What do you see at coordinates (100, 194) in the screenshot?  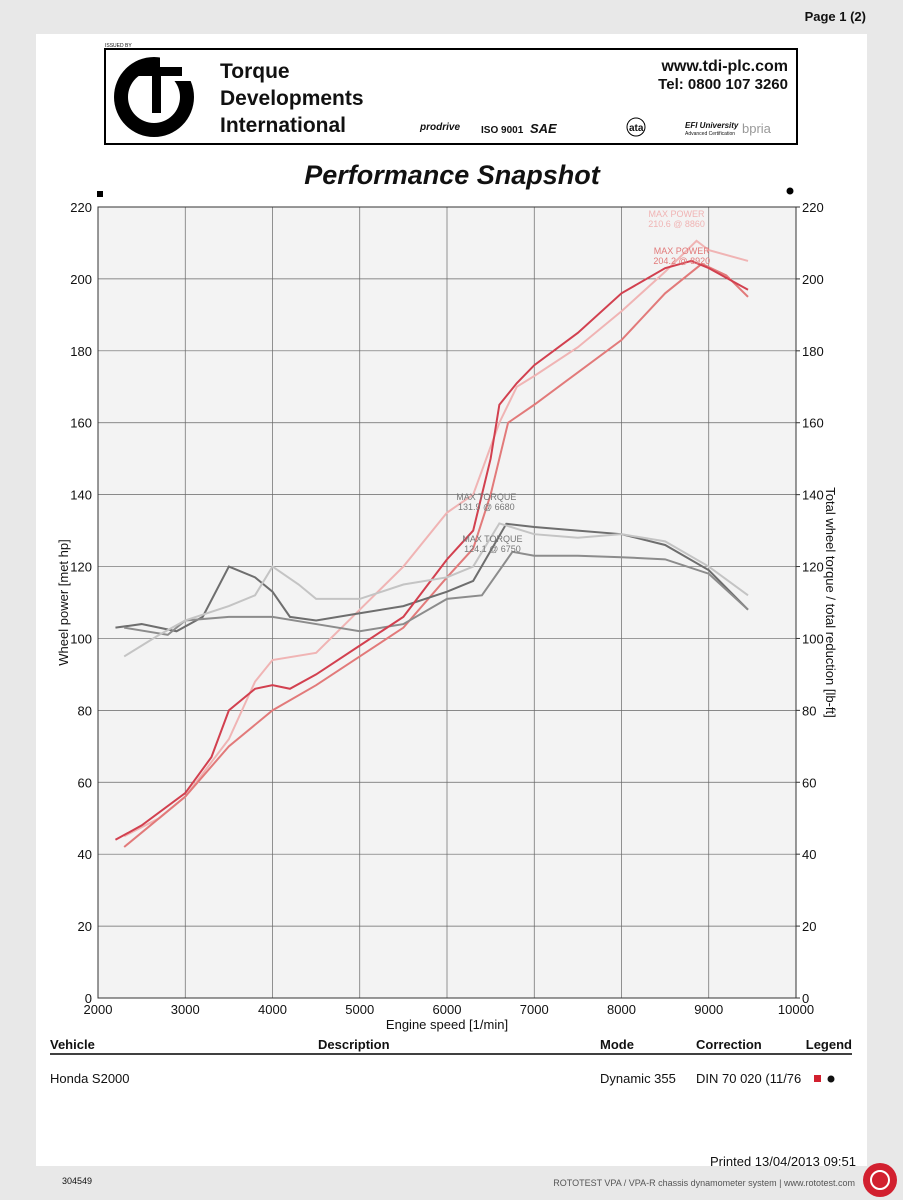 I see `power-legend-marker` at bounding box center [100, 194].